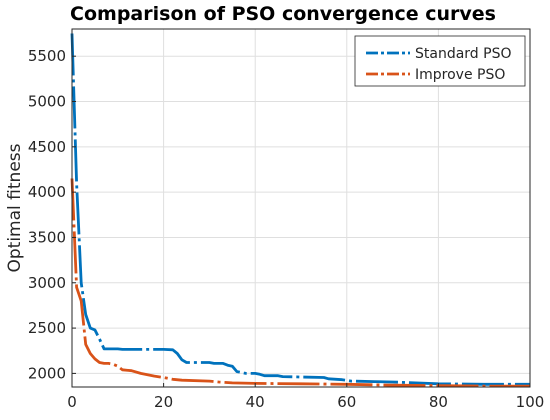  What do you see at coordinates (460, 75) in the screenshot?
I see `legend-label: Improve PSO` at bounding box center [460, 75].